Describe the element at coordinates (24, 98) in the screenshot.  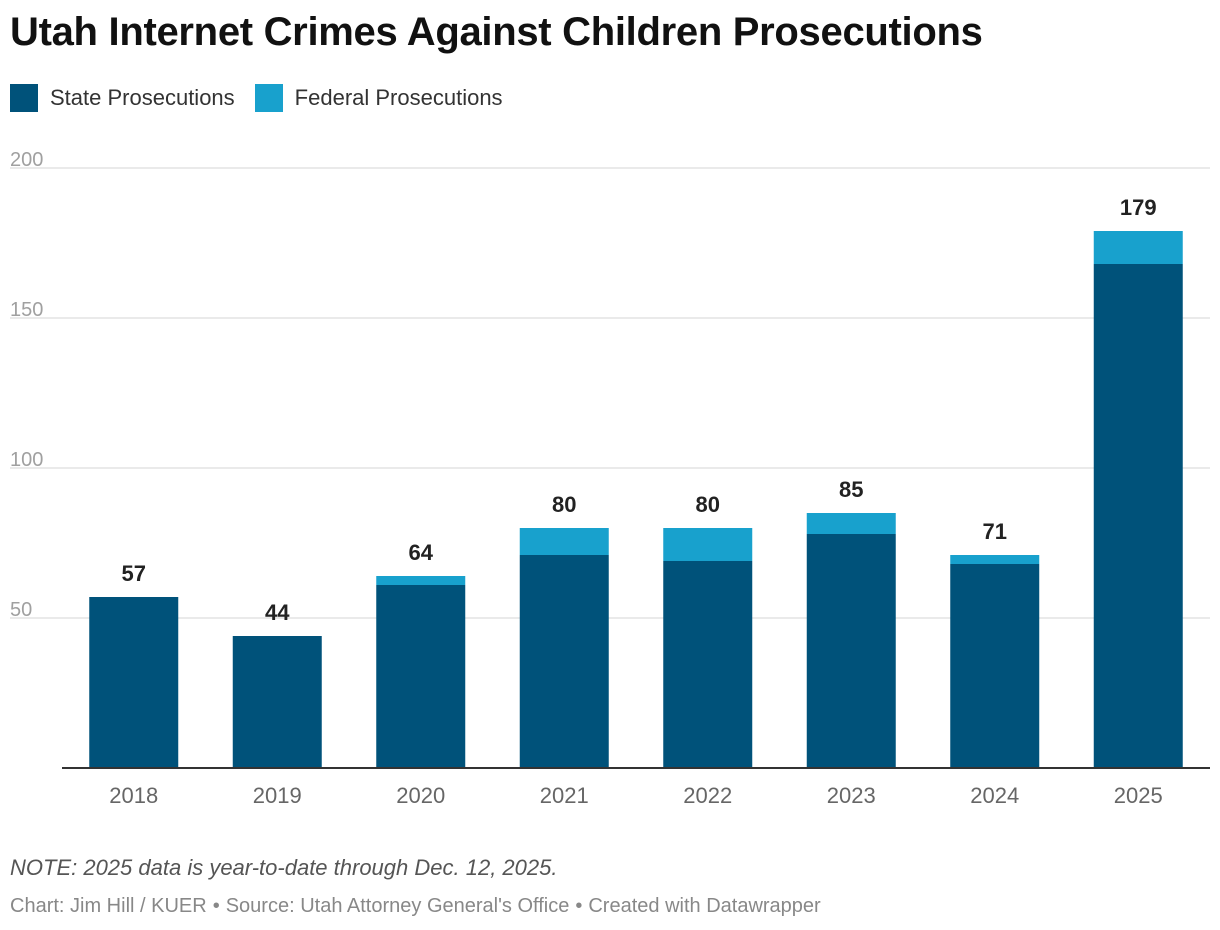
I see `legend-swatch-state` at that location.